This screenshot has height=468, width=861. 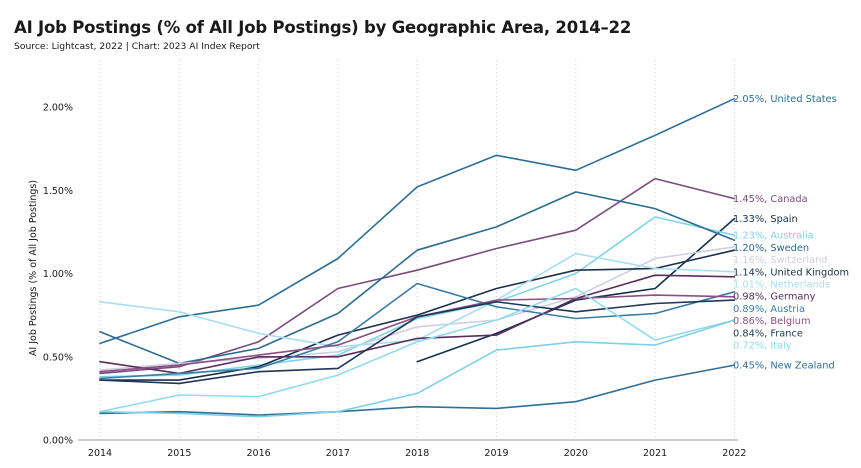 I want to click on x-tick-label: 2017, so click(x=338, y=453).